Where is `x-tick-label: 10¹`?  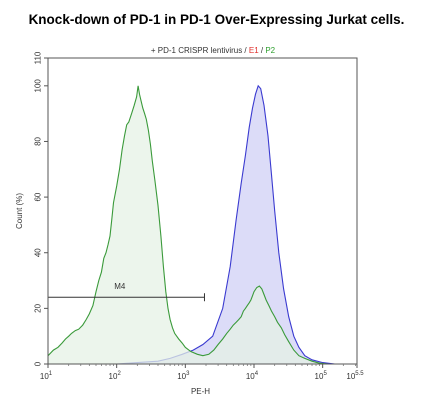 x-tick-label: 10¹ is located at coordinates (46, 376).